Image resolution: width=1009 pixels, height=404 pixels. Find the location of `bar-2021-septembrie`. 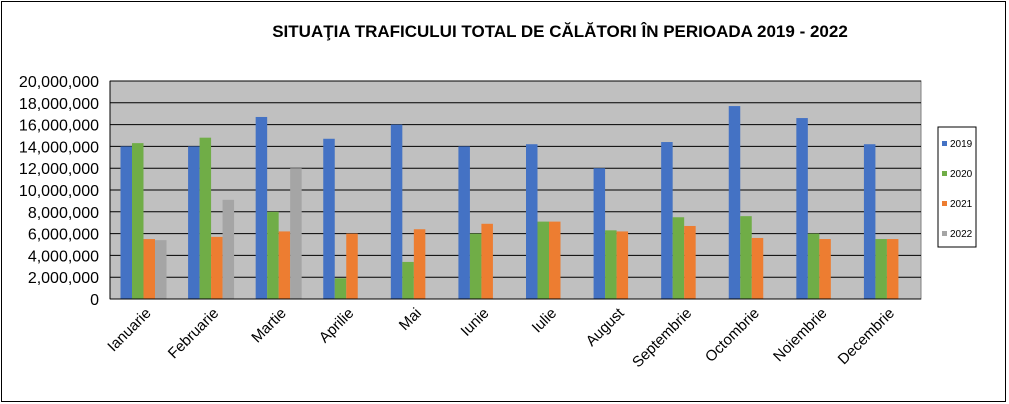

bar-2021-septembrie is located at coordinates (690, 262).